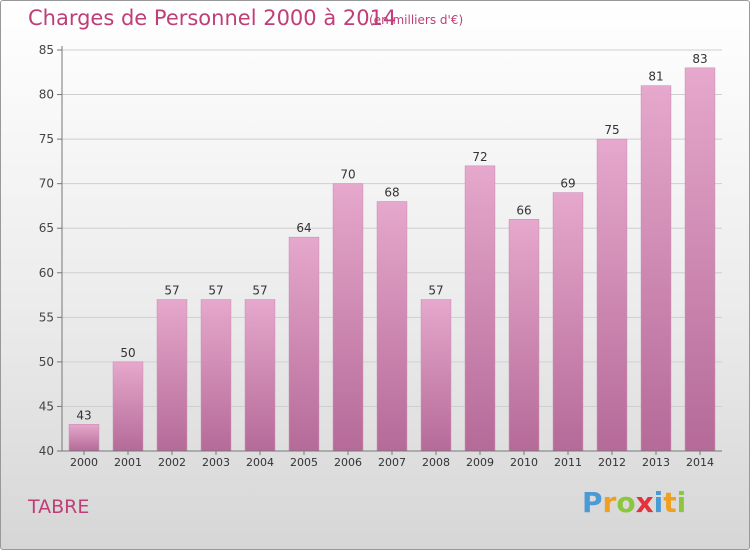 The height and width of the screenshot is (550, 750). I want to click on y-tick-label: 55, so click(46, 317).